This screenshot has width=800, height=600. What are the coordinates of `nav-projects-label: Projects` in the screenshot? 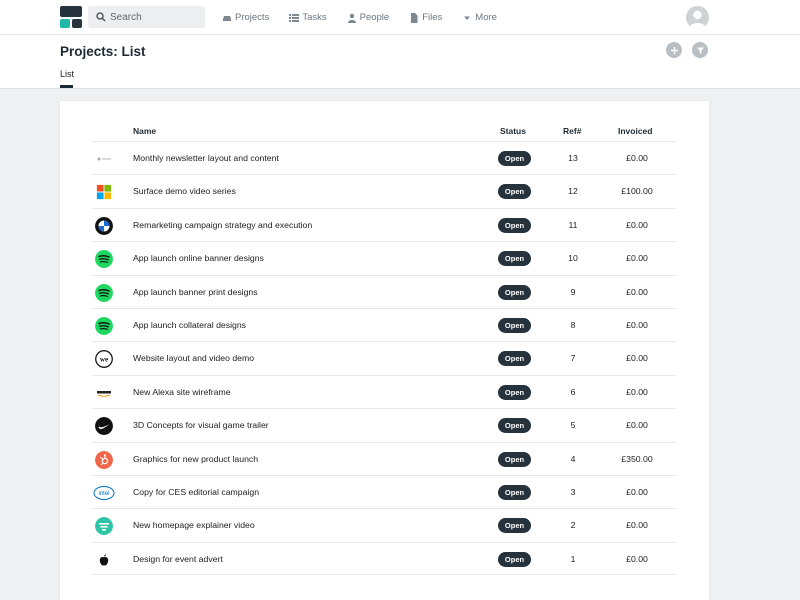 It's located at (252, 17).